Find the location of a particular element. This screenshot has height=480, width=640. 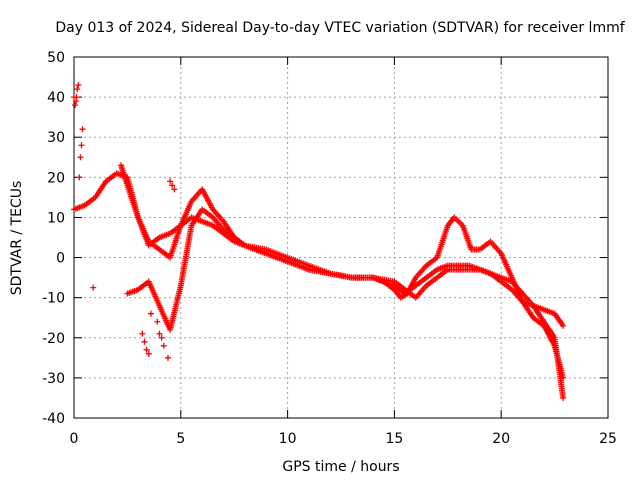

y-tick-label: -30 is located at coordinates (53, 379).